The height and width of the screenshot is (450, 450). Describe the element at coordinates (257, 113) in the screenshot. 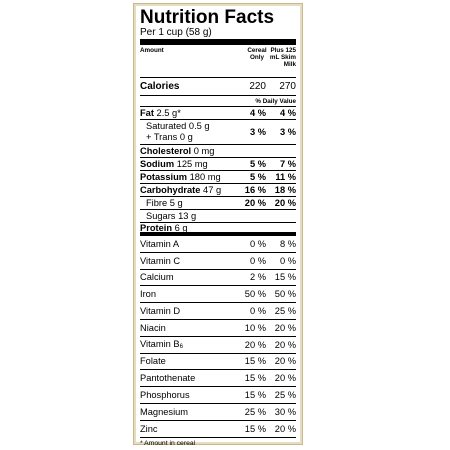

I see `nutrient-cereal-dv: 4 %` at that location.